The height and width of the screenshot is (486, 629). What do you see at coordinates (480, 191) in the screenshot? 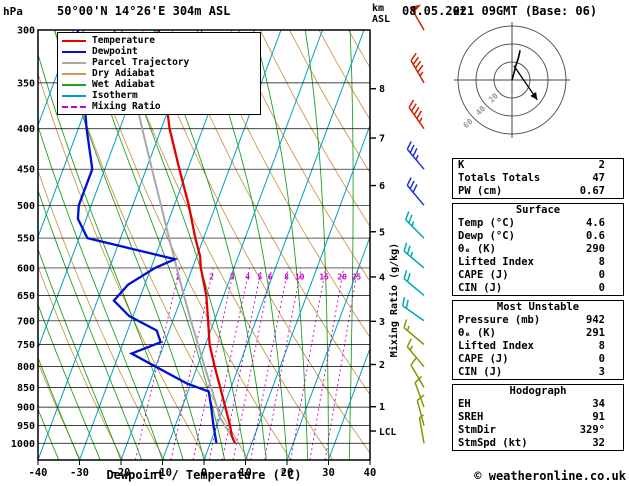
I see `row-label: PW (cm)` at bounding box center [480, 191].